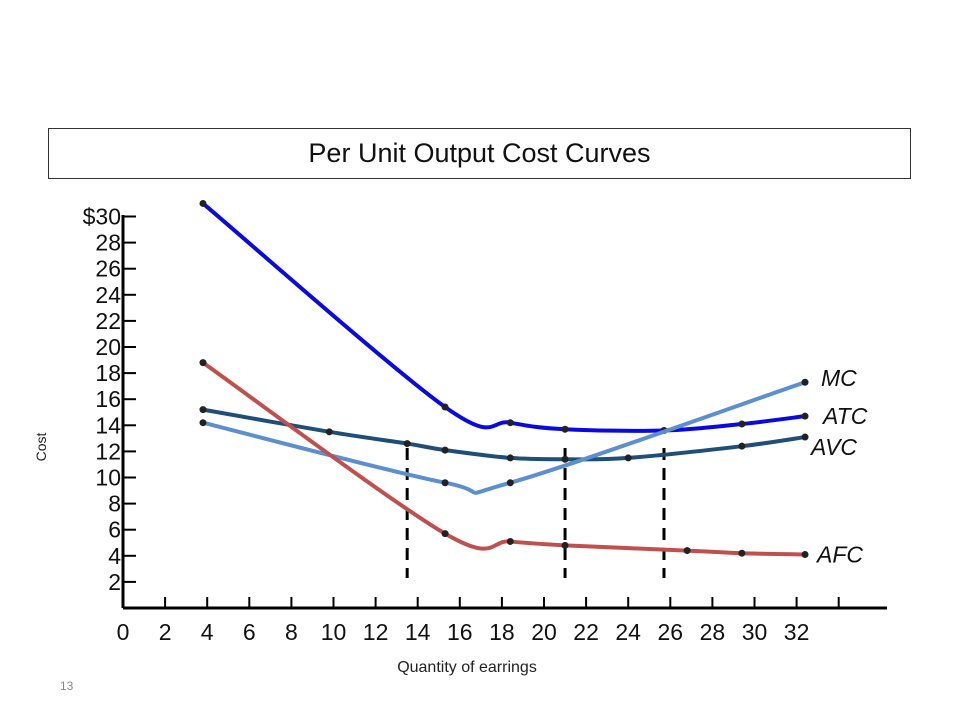 The image size is (960, 720). Describe the element at coordinates (544, 632) in the screenshot. I see `x-tick-label: 20` at that location.